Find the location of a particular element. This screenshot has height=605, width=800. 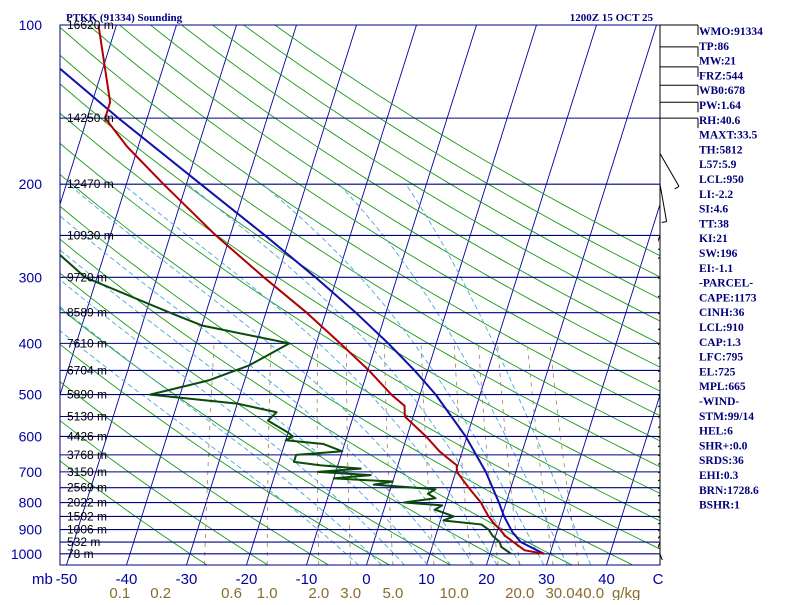

index-value: CAP:1.3 is located at coordinates (720, 343).